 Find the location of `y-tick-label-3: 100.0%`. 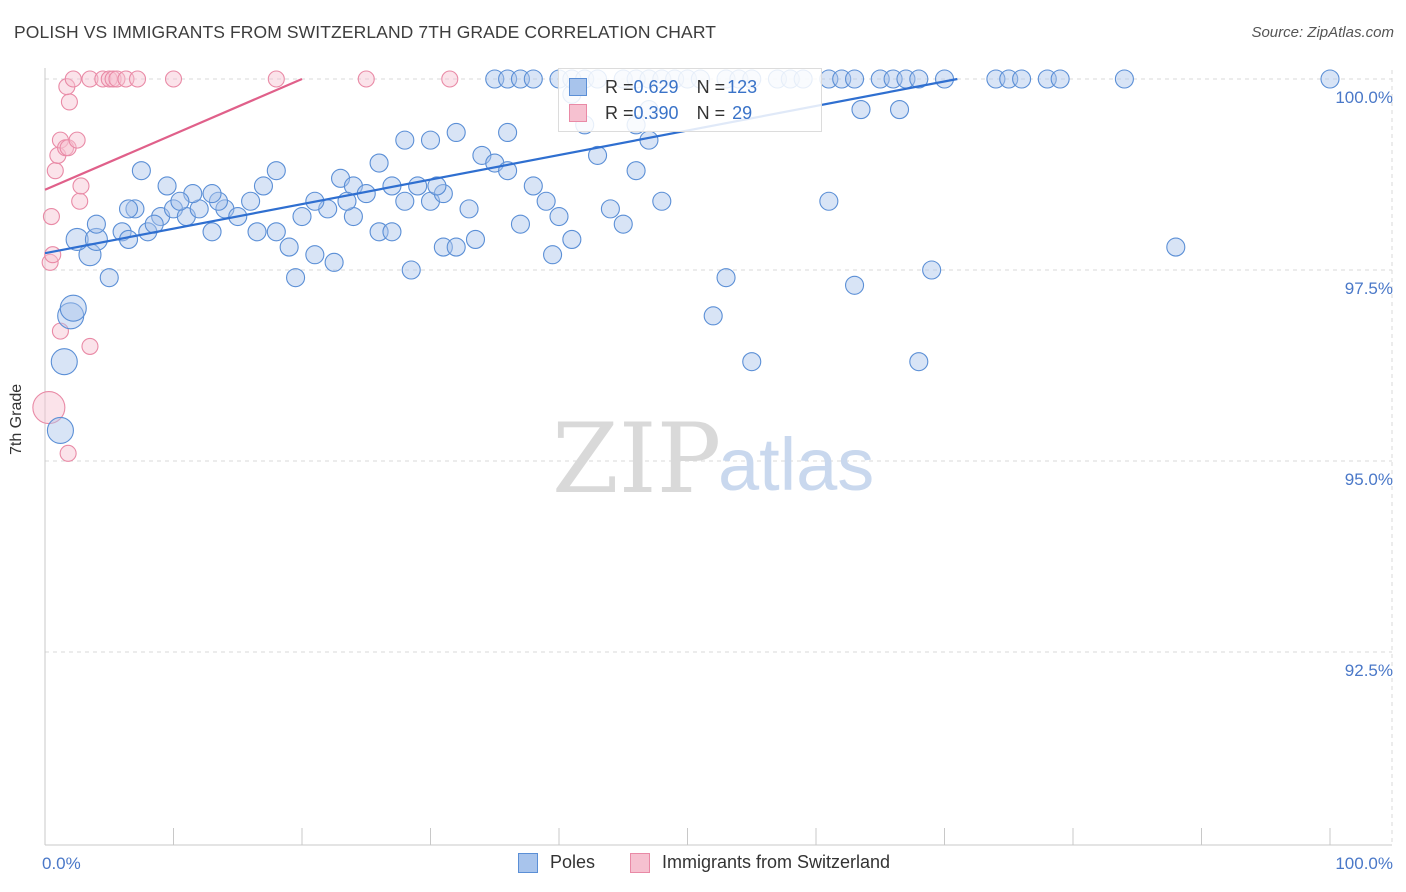

y-tick-label-3: 100.0% is located at coordinates (1364, 97).